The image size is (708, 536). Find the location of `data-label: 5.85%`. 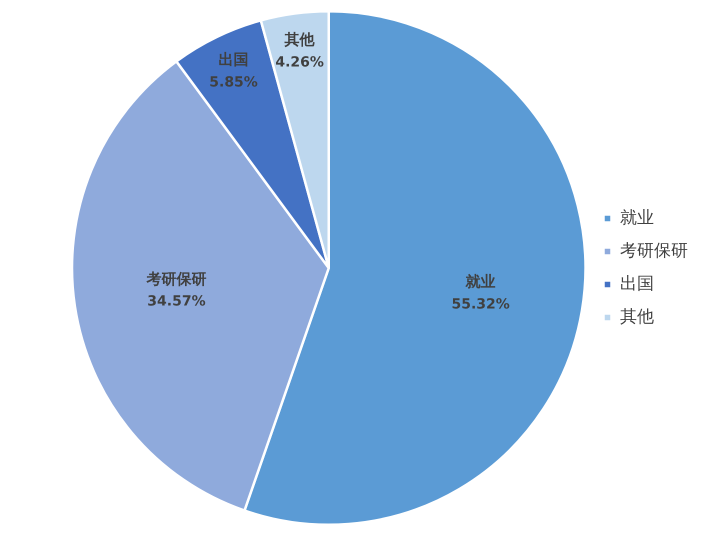

data-label: 5.85% is located at coordinates (233, 82).